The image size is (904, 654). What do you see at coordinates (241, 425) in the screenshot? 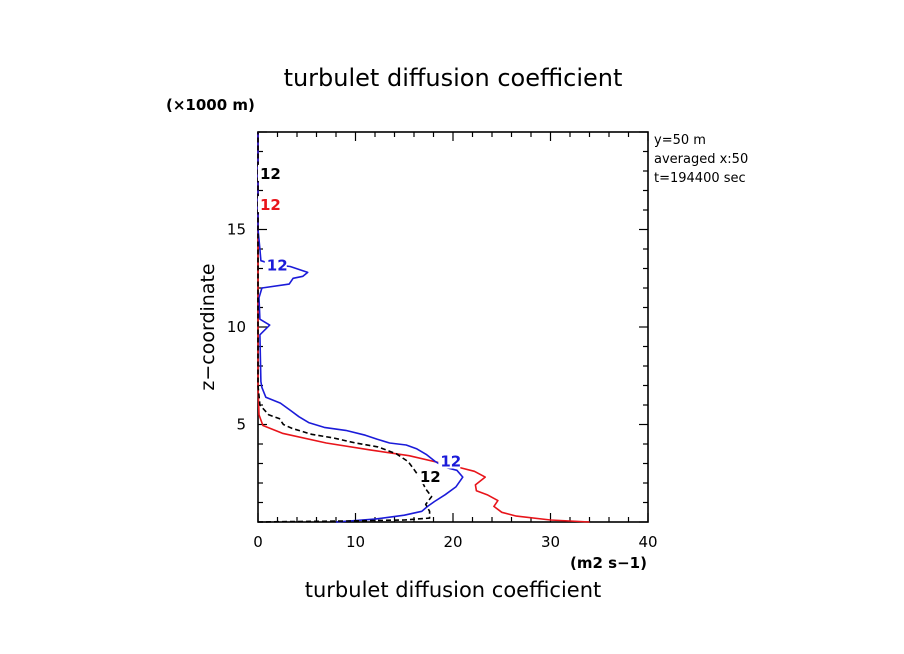
I see `y-tick-label: 5` at bounding box center [241, 425].